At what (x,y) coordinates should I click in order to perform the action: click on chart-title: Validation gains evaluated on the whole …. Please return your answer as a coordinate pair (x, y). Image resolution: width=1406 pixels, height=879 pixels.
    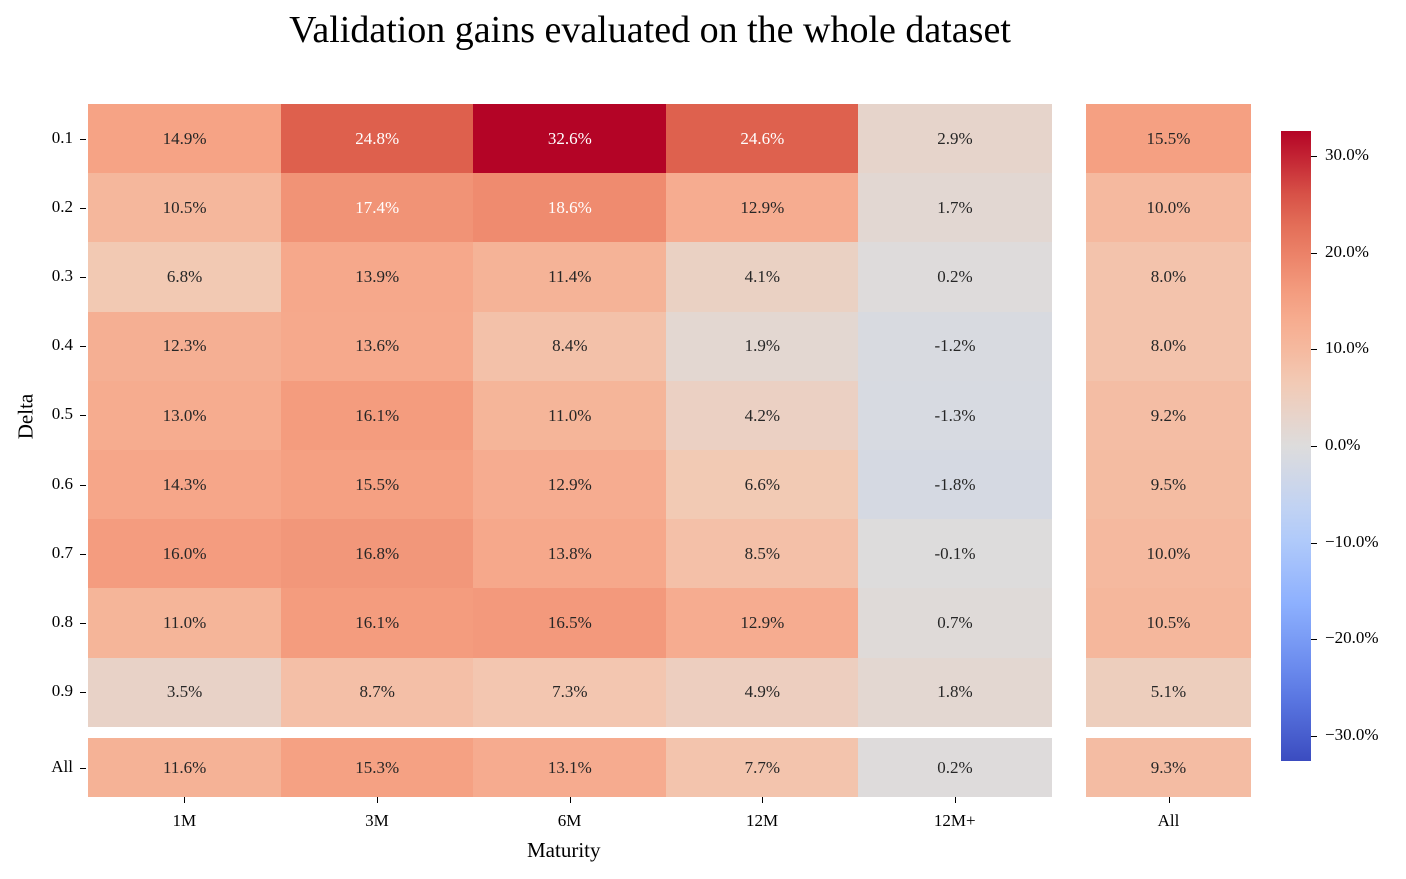
    Looking at the image, I should click on (650, 30).